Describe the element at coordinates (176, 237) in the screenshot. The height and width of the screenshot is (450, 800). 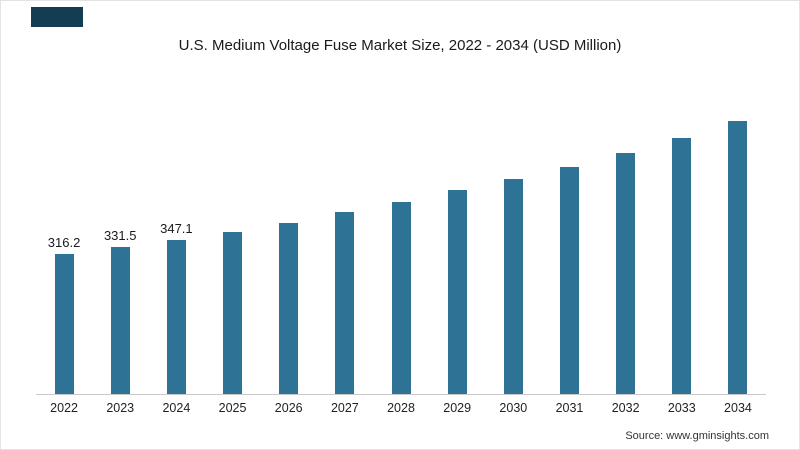
I see `bar-area: 347.1` at that location.